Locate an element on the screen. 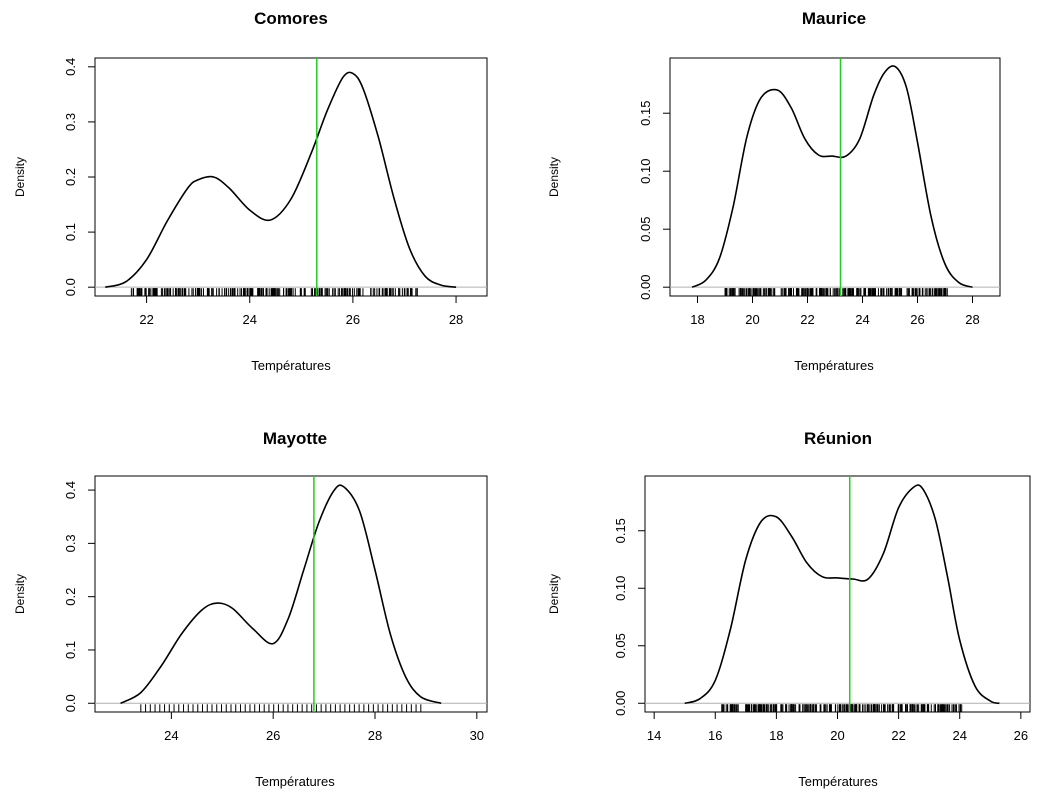 The image size is (1037, 796). x-axis: 14 16 18 20 22 24 26 is located at coordinates (837, 727).